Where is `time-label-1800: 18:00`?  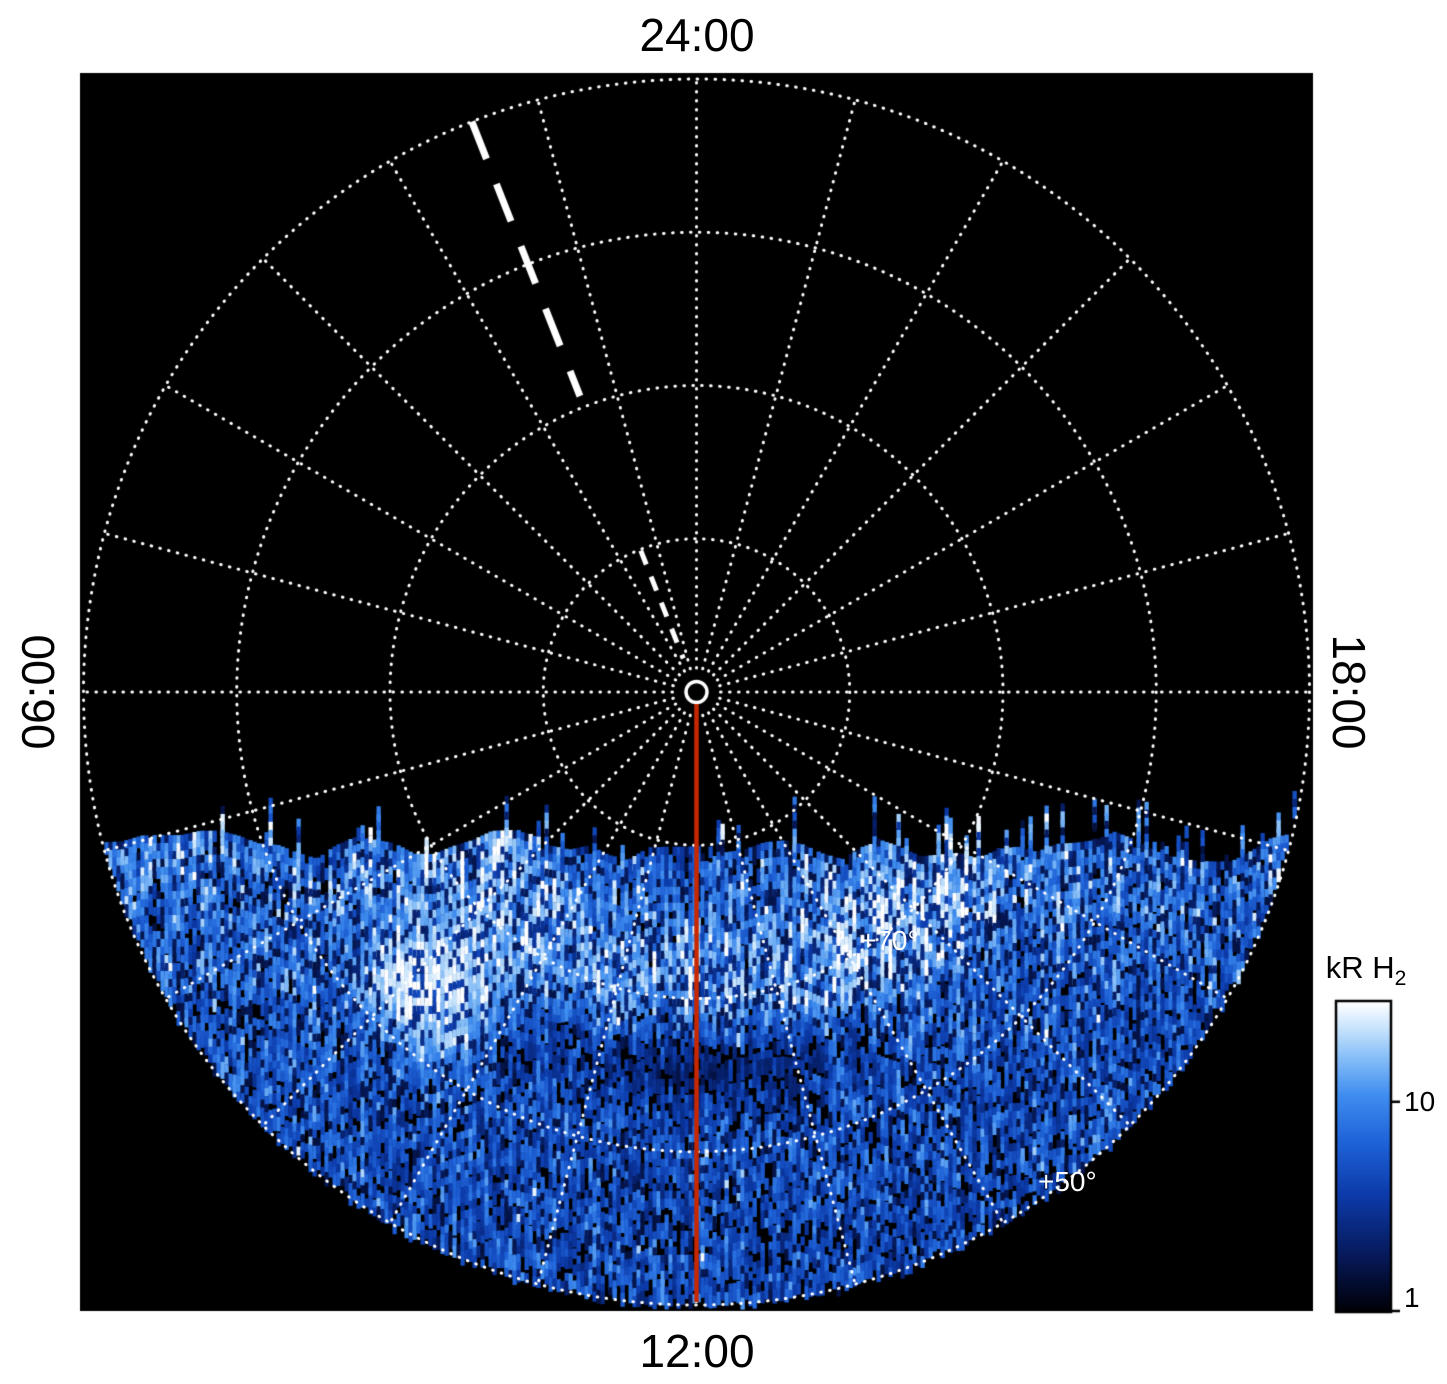 time-label-1800: 18:00 is located at coordinates (1349, 692).